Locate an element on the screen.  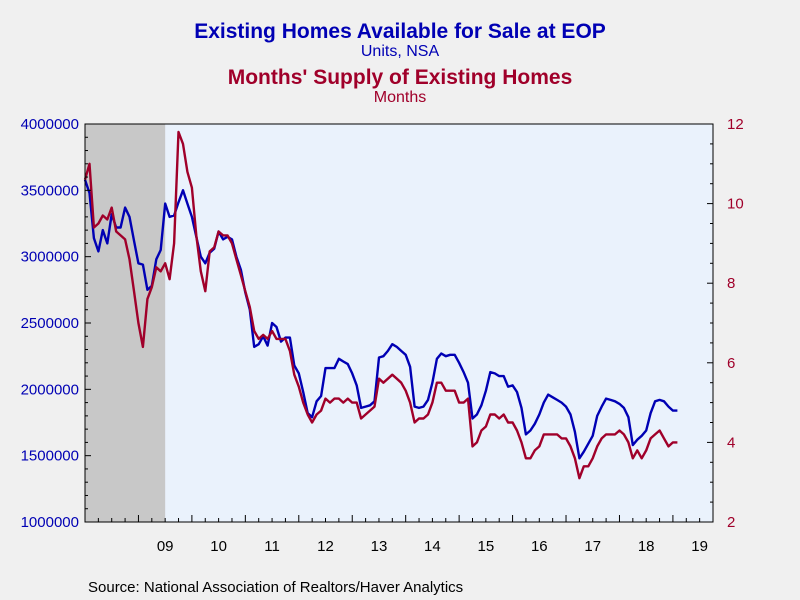
right-tick-label: 4 is located at coordinates (731, 442).